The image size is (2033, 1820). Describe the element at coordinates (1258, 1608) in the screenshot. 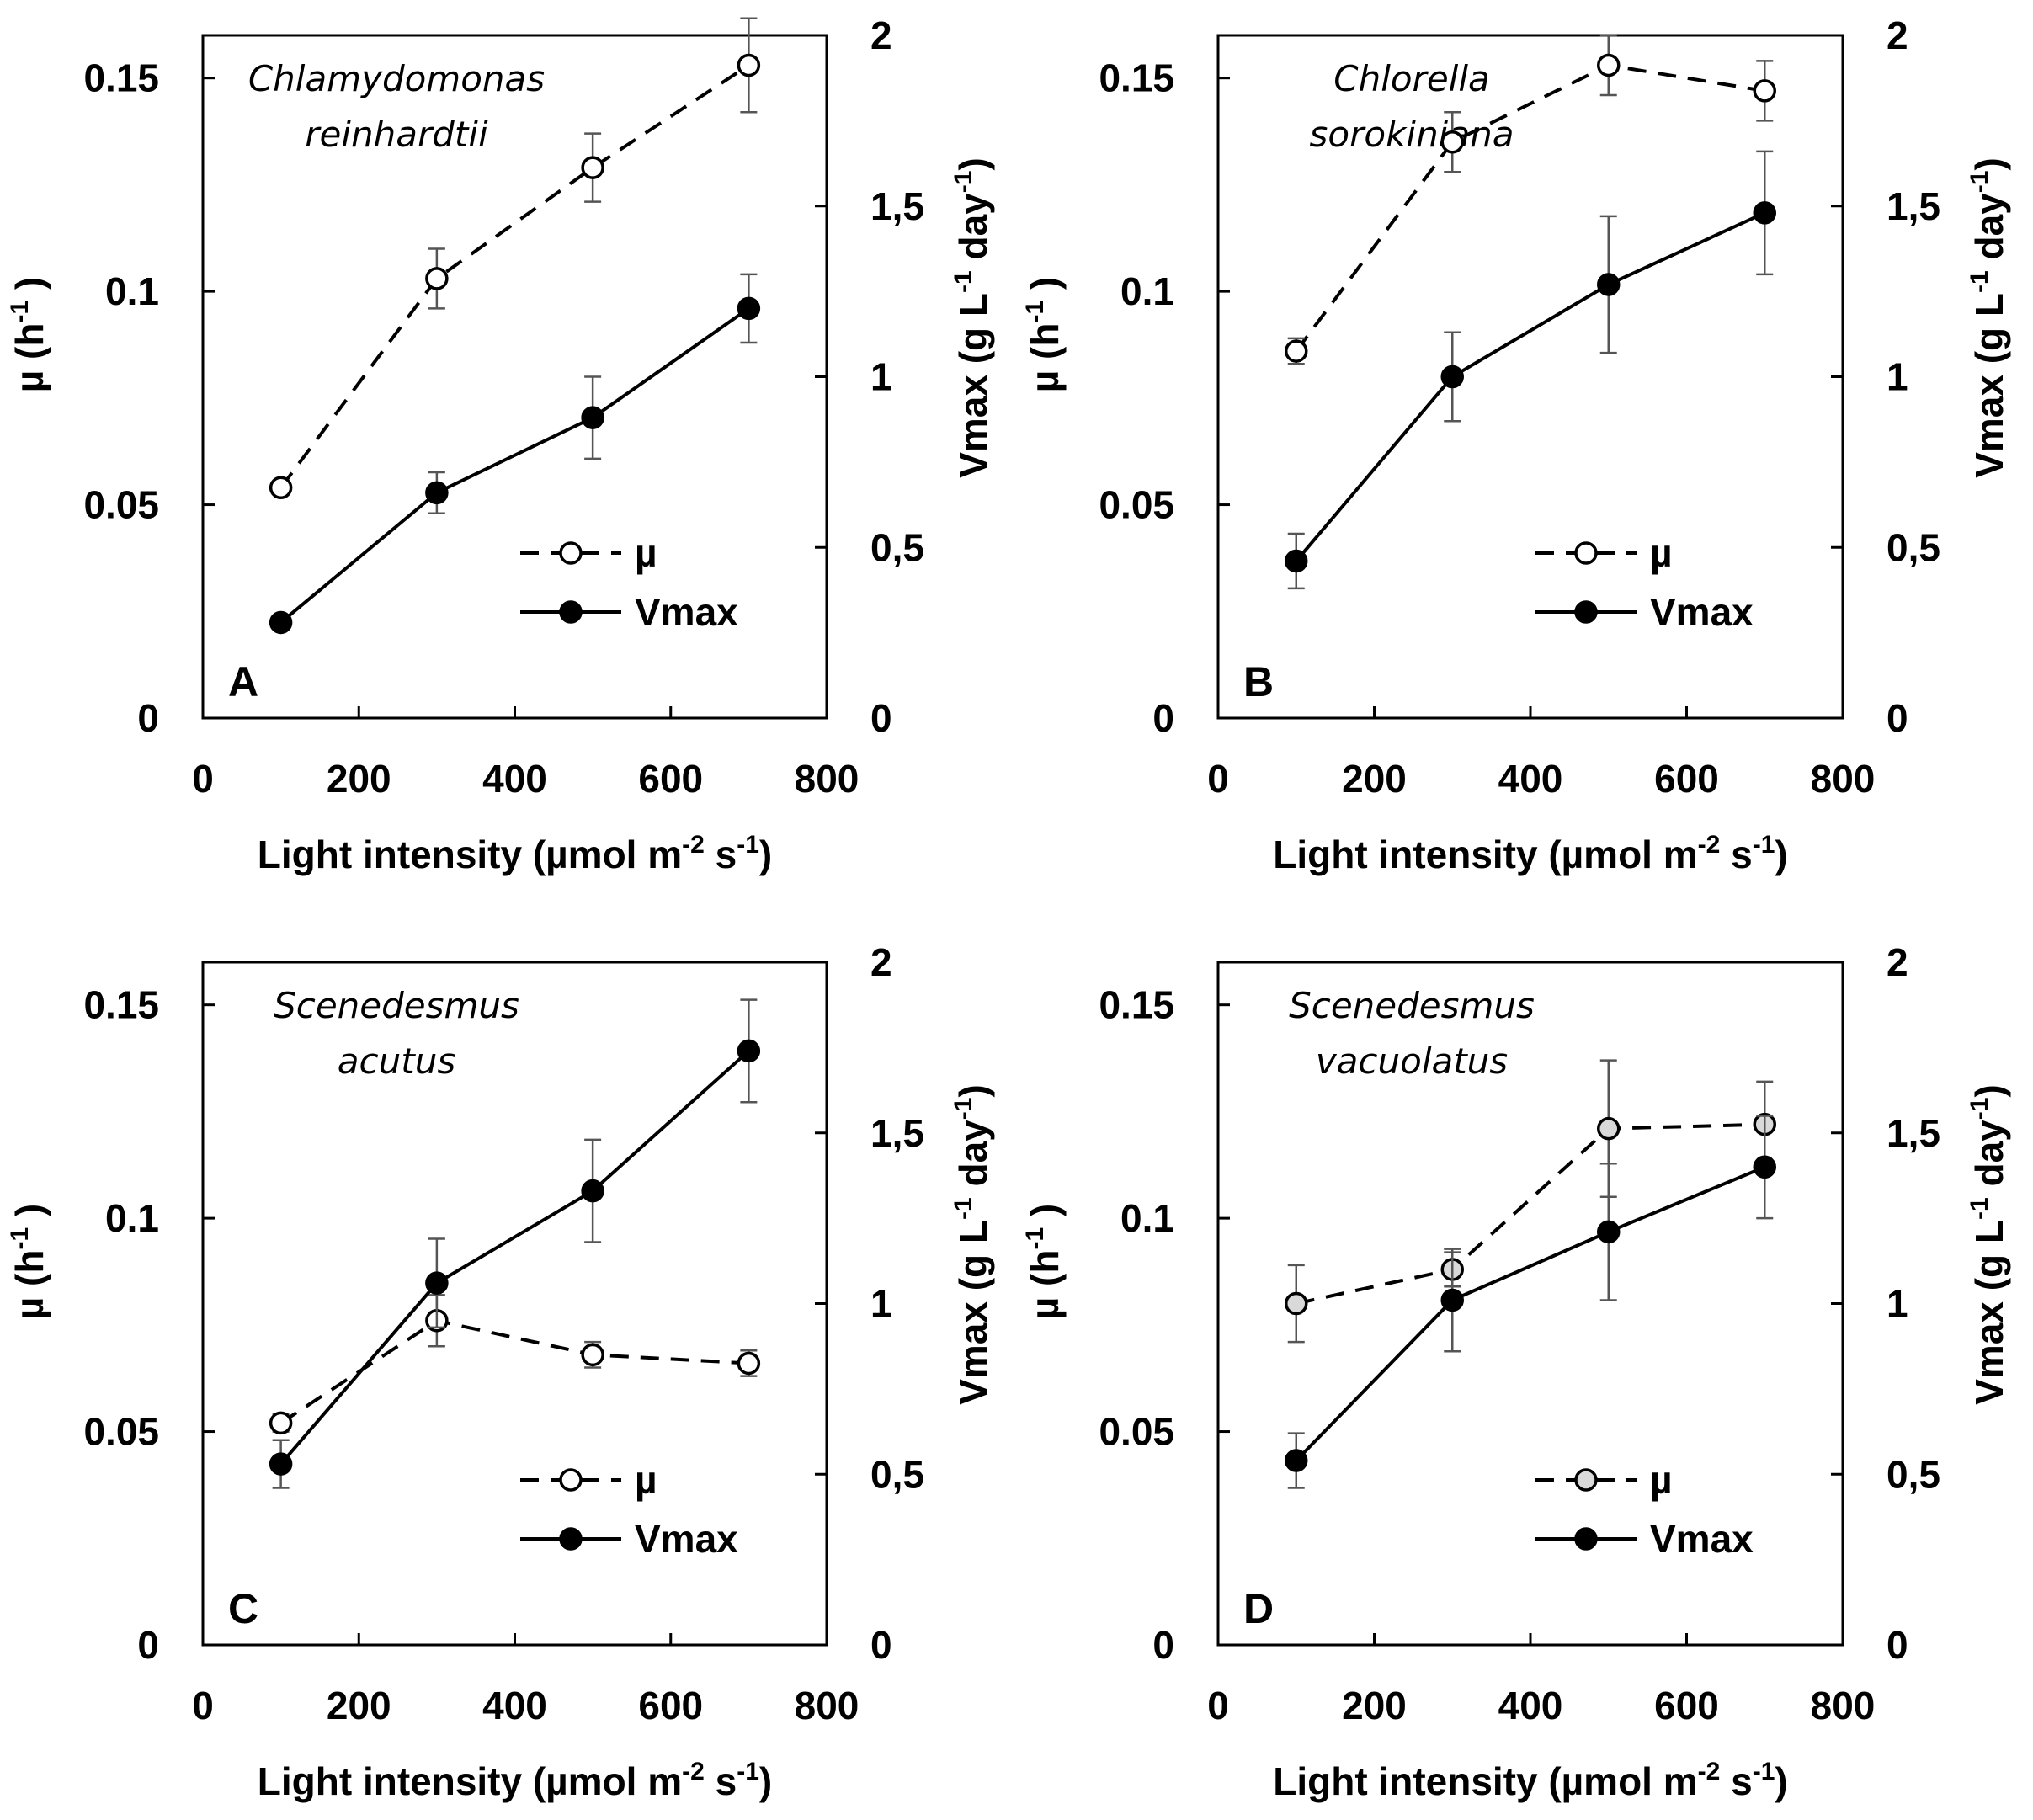

I see `panel-letter: D` at that location.